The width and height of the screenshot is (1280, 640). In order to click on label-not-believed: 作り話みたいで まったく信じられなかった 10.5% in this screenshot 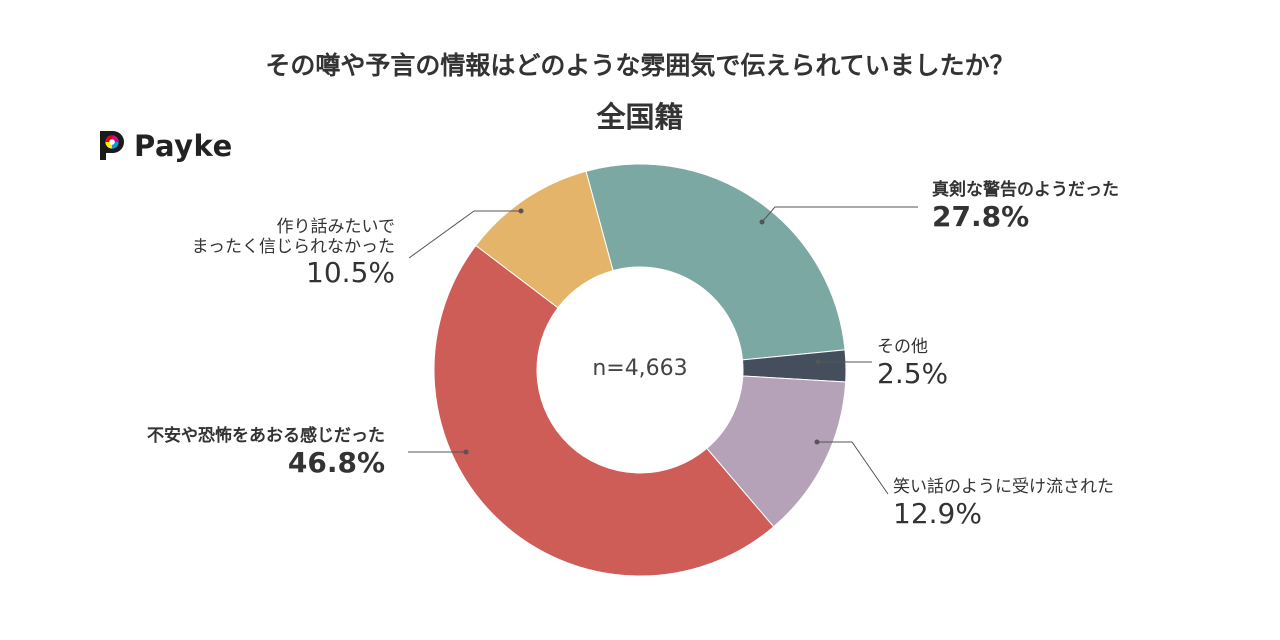, I will do `click(293, 253)`.